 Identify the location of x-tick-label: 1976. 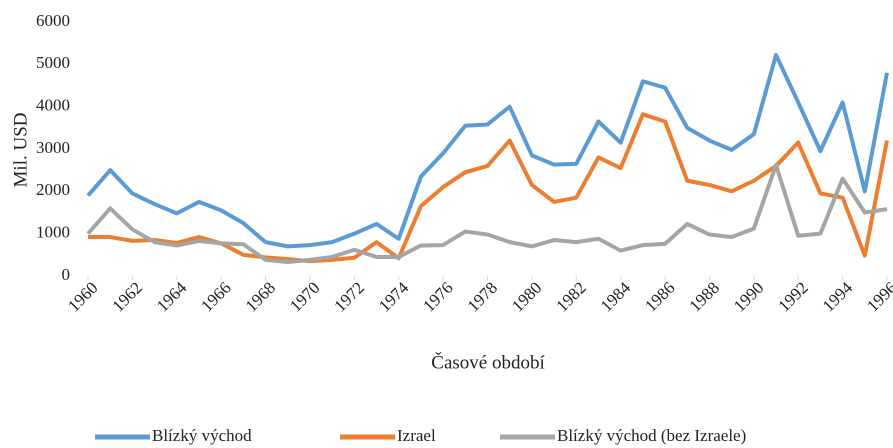
(437, 296).